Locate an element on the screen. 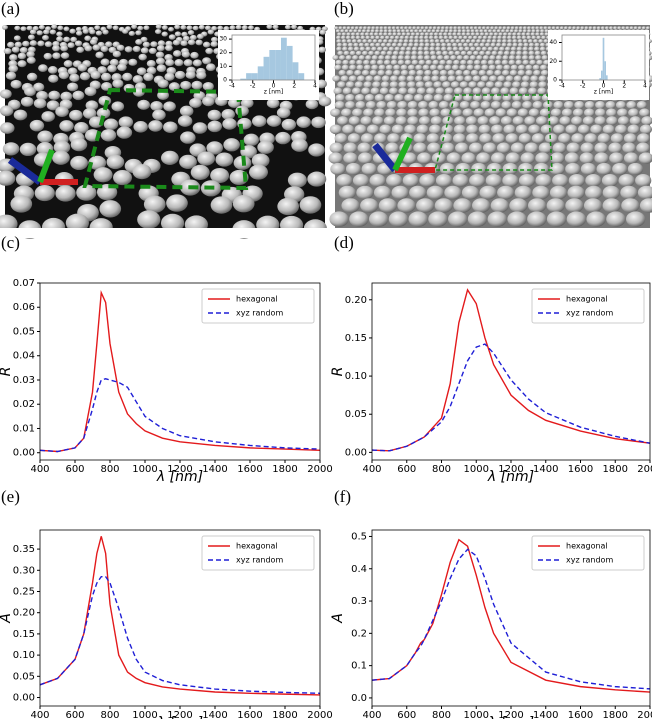 Image resolution: width=652 pixels, height=719 pixels. y-tick-label: 0.30 is located at coordinates (24, 570).